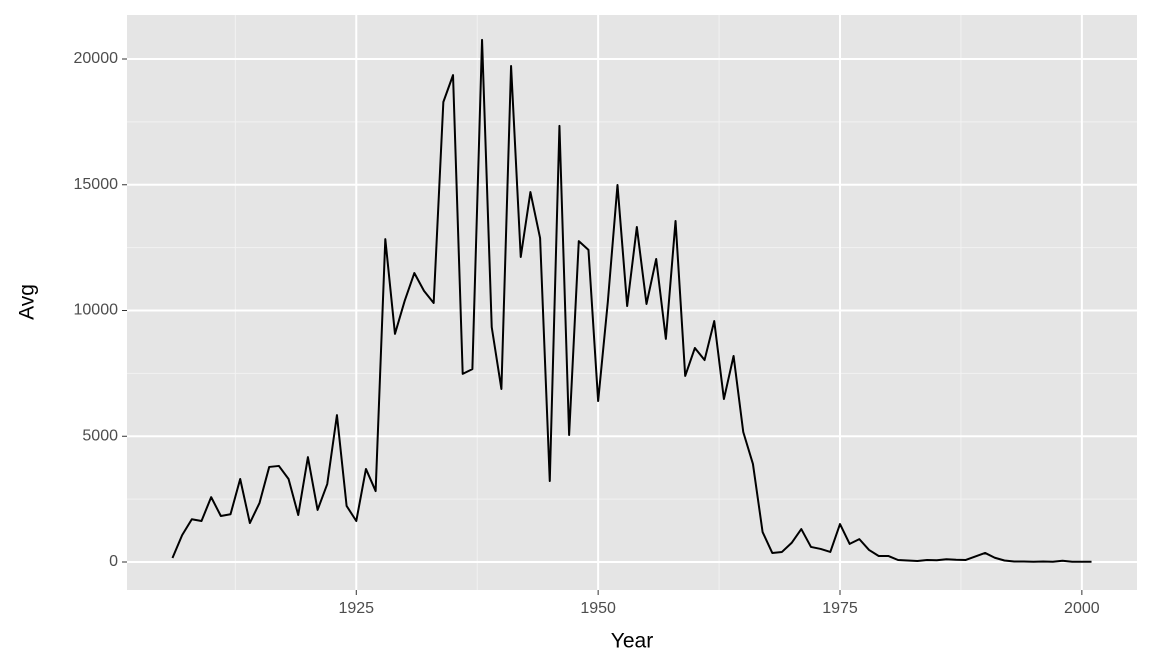 The image size is (1152, 672). What do you see at coordinates (96, 58) in the screenshot?
I see `y-tick-label: 20000` at bounding box center [96, 58].